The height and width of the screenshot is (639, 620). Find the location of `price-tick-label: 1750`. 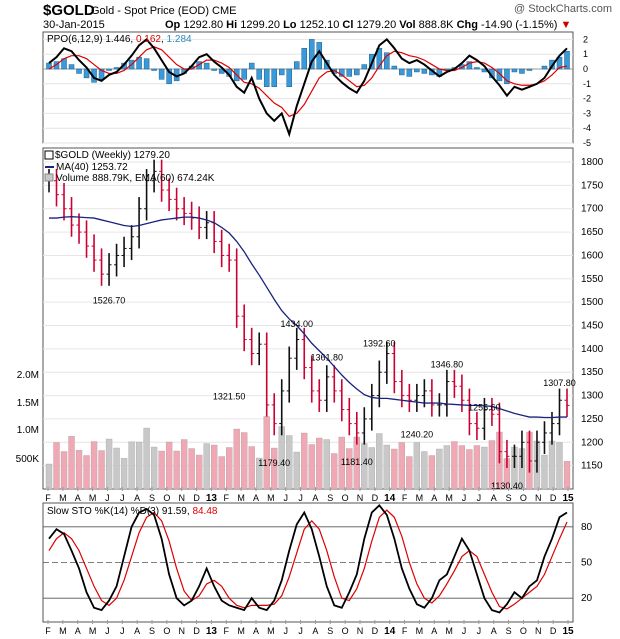

price-tick-label: 1750 is located at coordinates (592, 185).